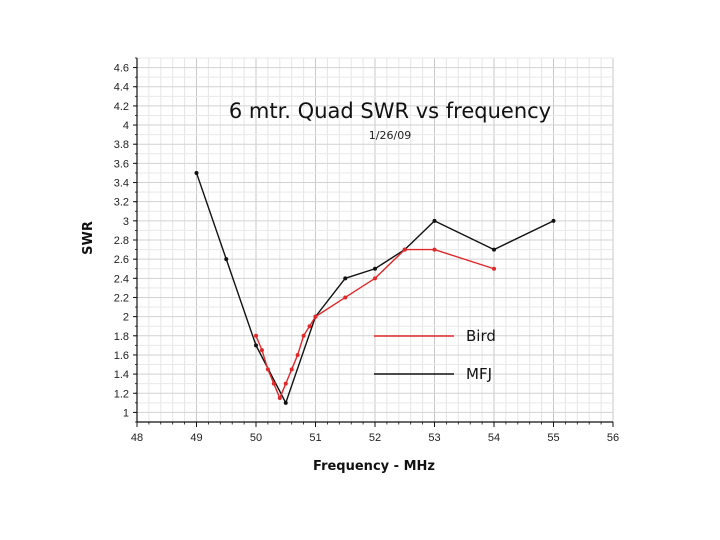 This screenshot has height=540, width=720. I want to click on y-tick-label: 3.2, so click(121, 203).